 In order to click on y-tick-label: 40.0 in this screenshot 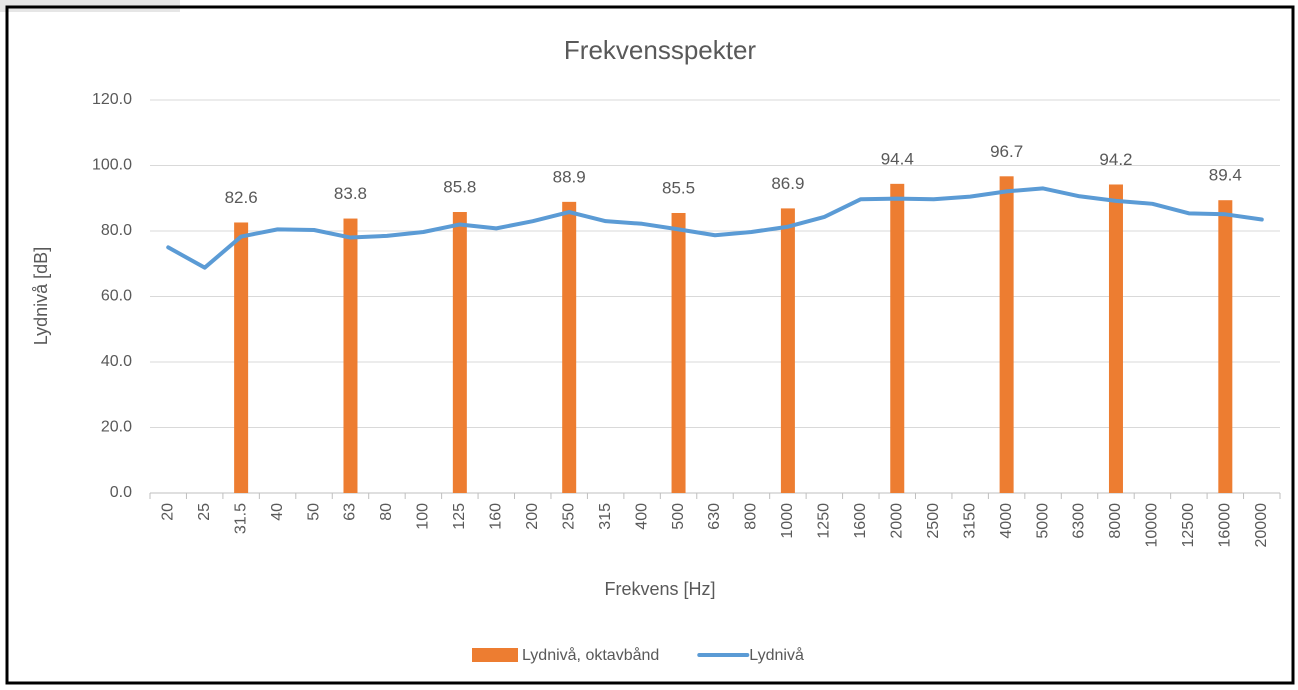, I will do `click(116, 361)`.